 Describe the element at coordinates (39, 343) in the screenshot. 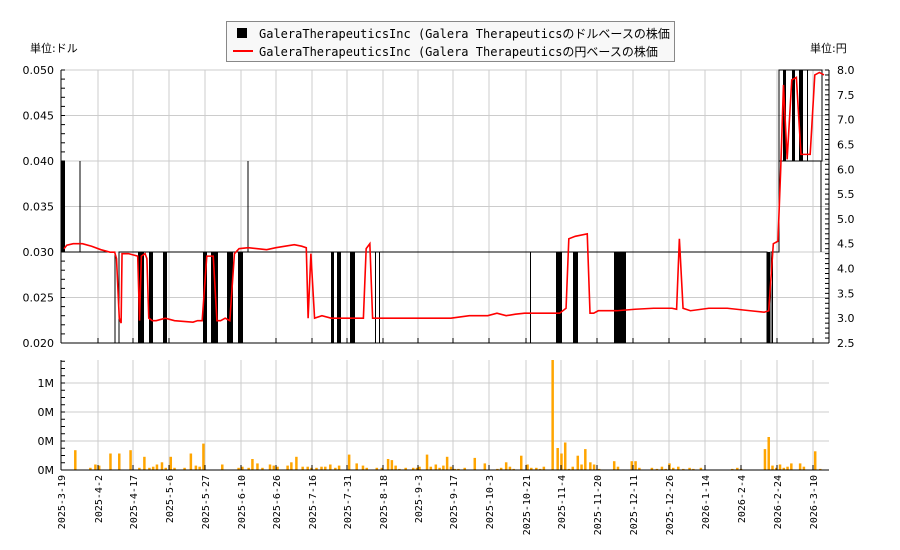

I see `svg-text: 0.020` at that location.